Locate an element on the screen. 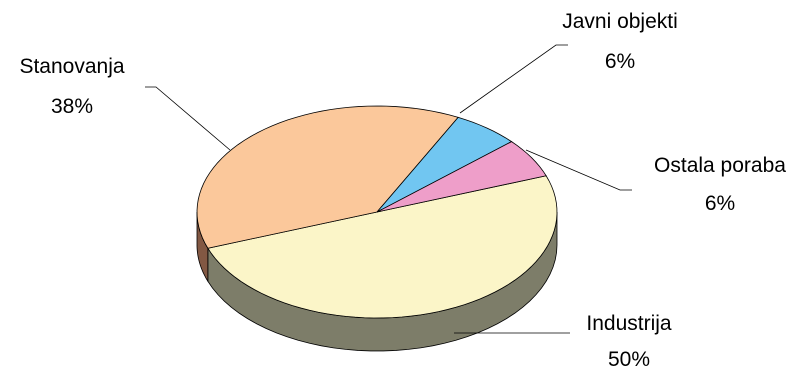  slice-label-industrija: Industrija is located at coordinates (629, 323).